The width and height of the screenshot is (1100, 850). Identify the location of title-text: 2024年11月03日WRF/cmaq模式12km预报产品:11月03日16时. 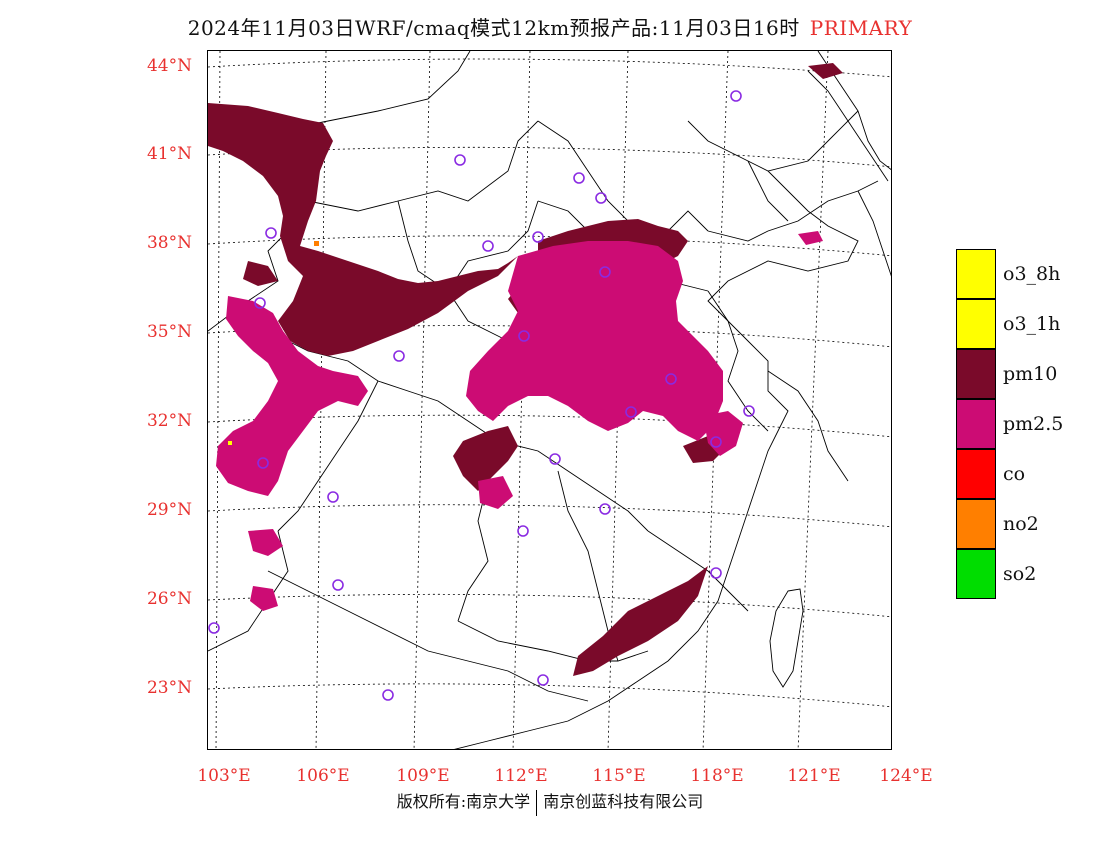
(493, 28).